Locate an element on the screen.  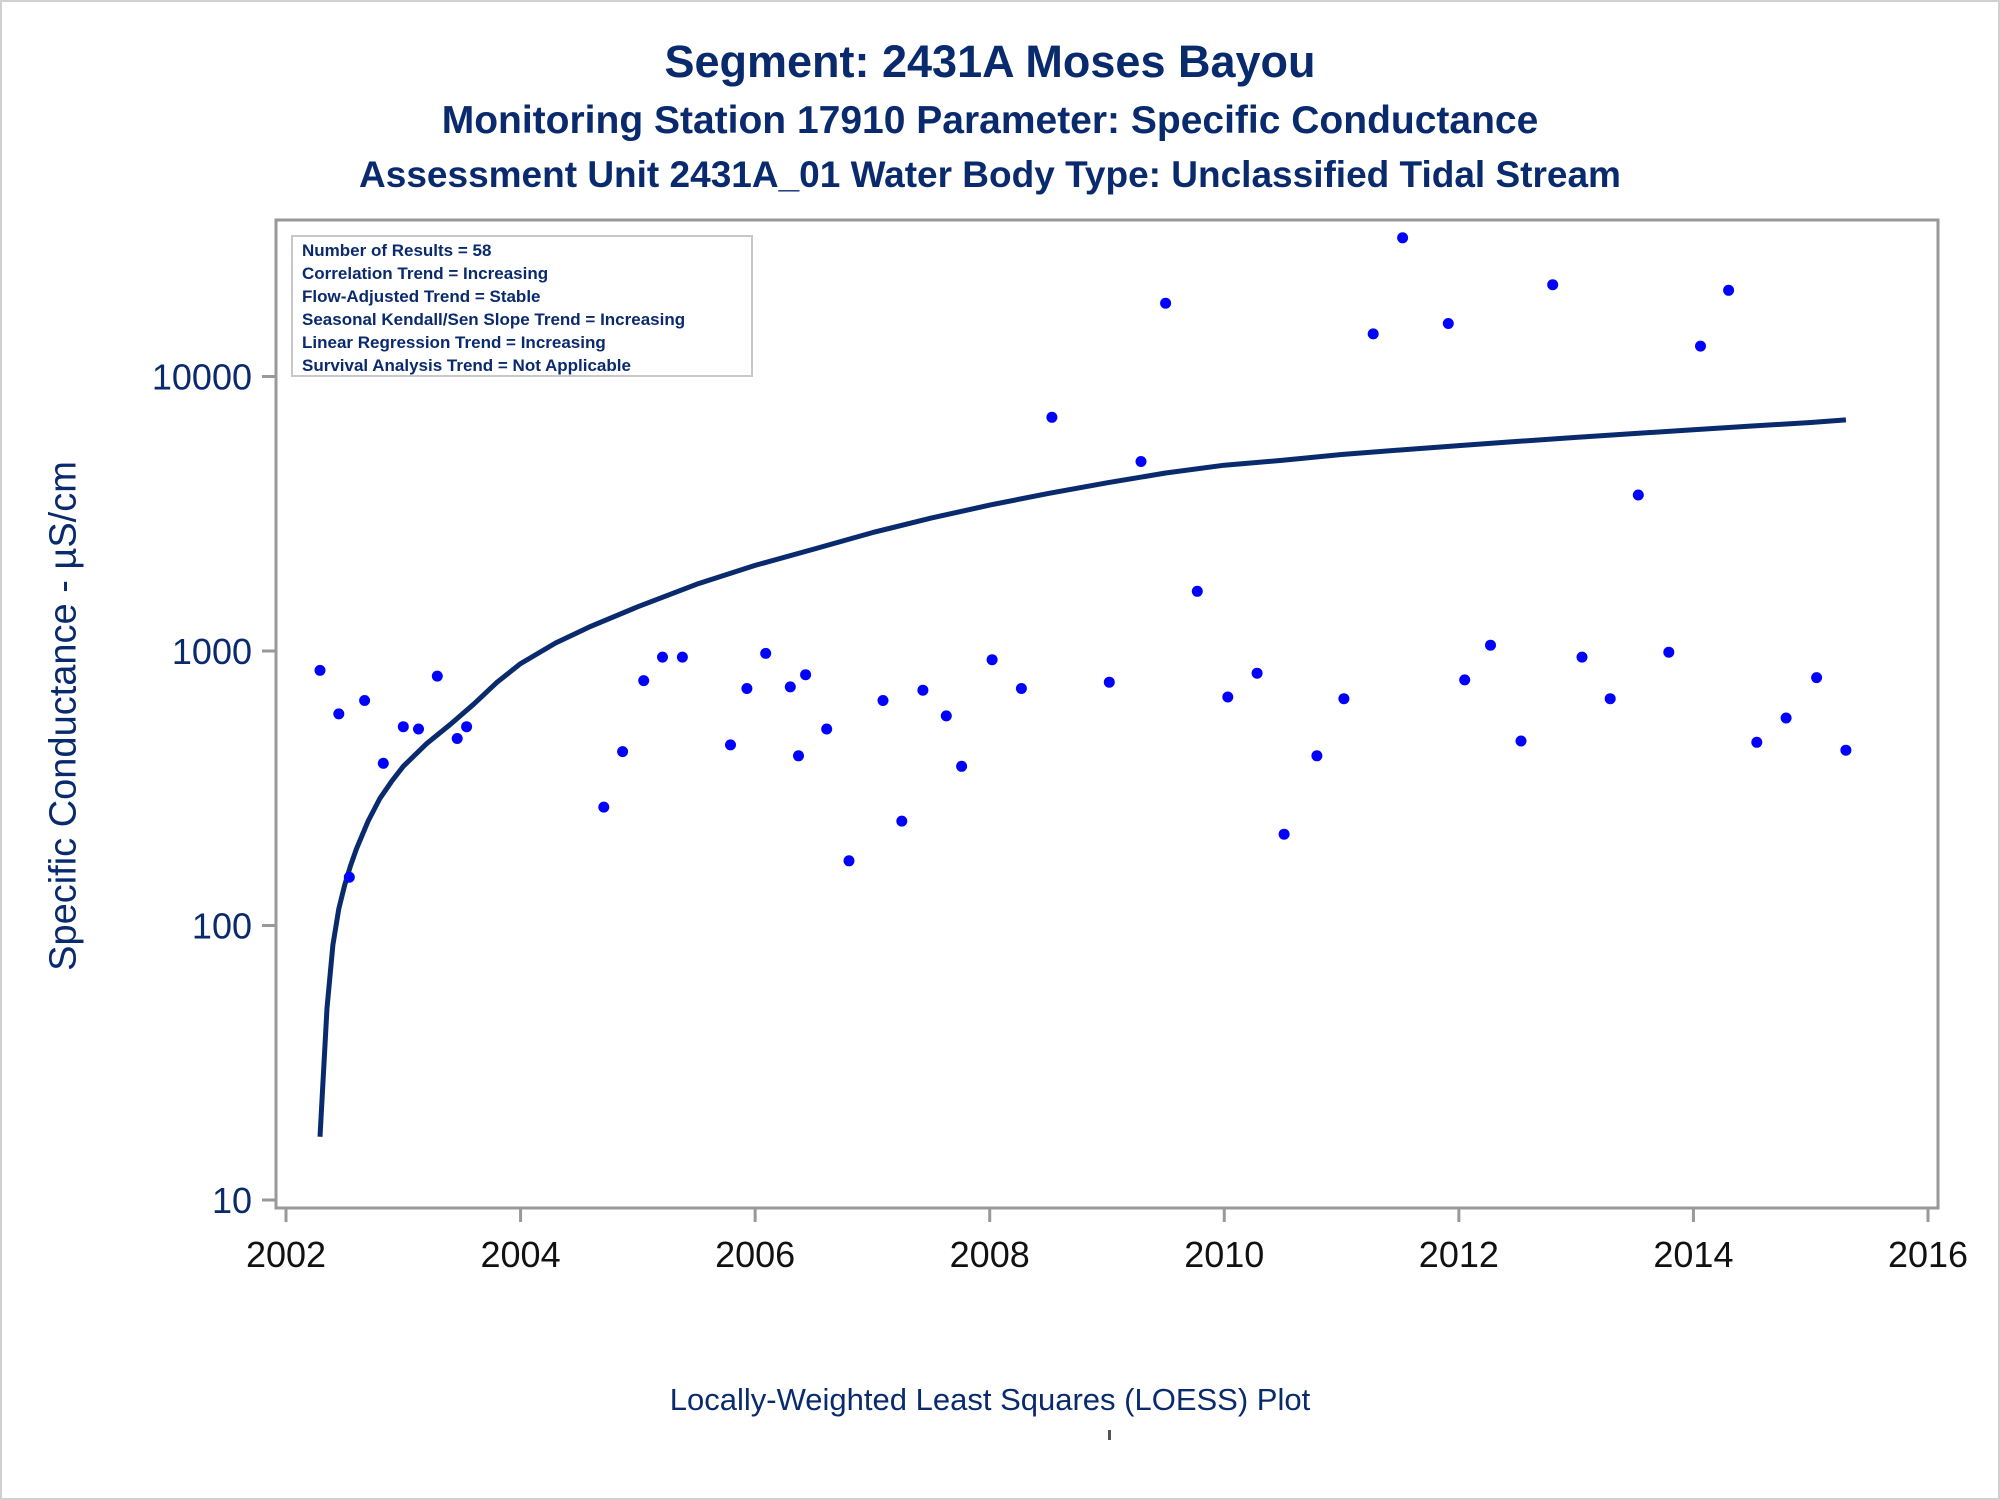
chart-title: Segment: 2431A Moses Bayou is located at coordinates (990, 61).